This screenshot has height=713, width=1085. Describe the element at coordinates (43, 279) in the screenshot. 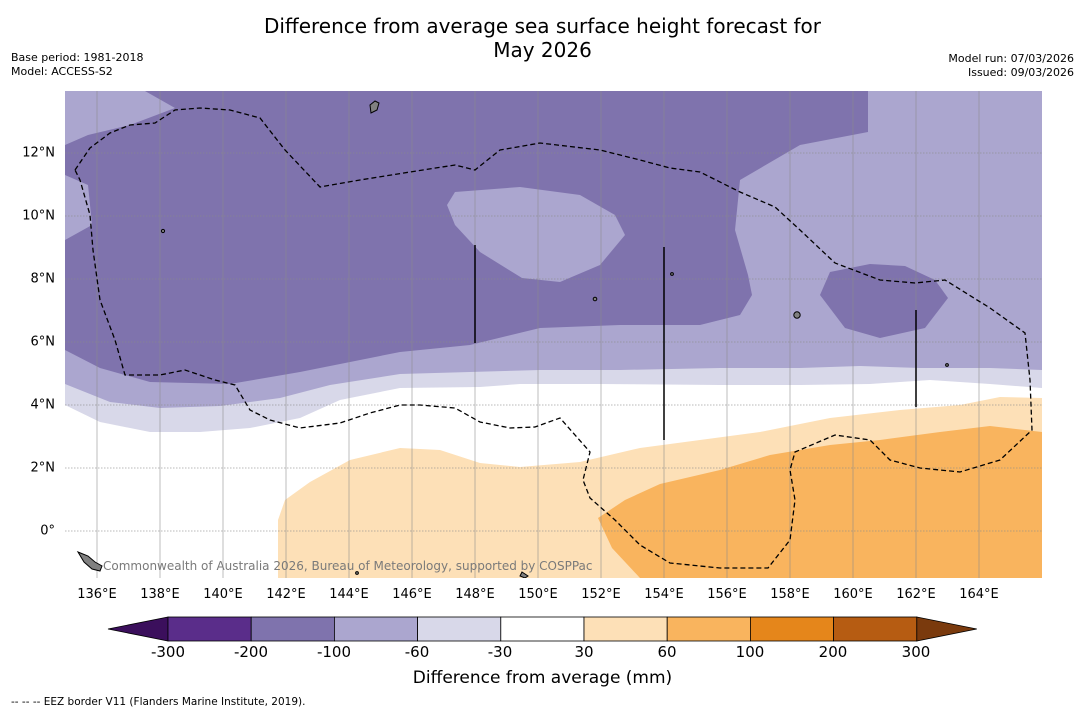

I see `y-tick-label: 8°N` at that location.